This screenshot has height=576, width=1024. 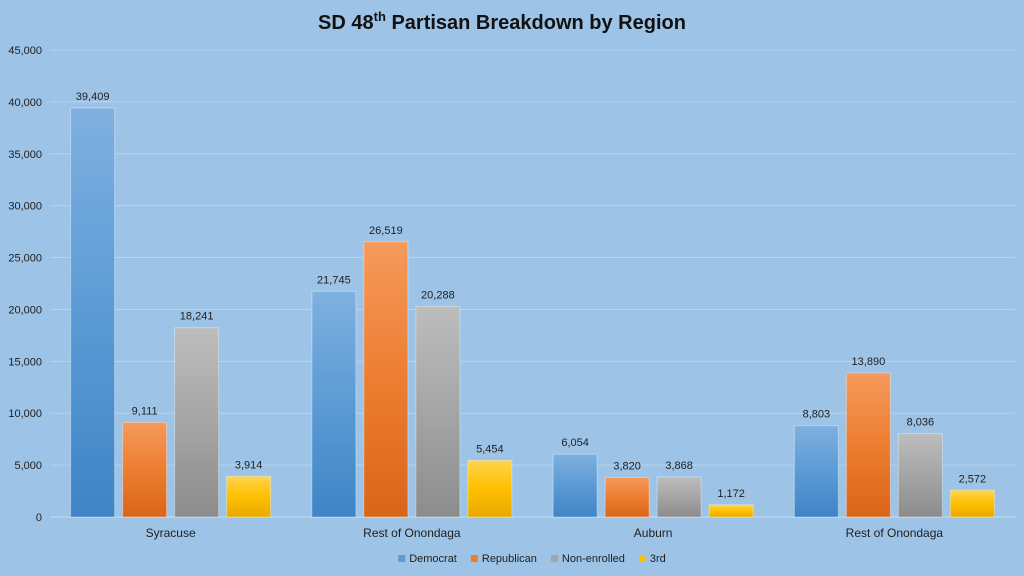 I want to click on category-label: Auburn, so click(x=653, y=533).